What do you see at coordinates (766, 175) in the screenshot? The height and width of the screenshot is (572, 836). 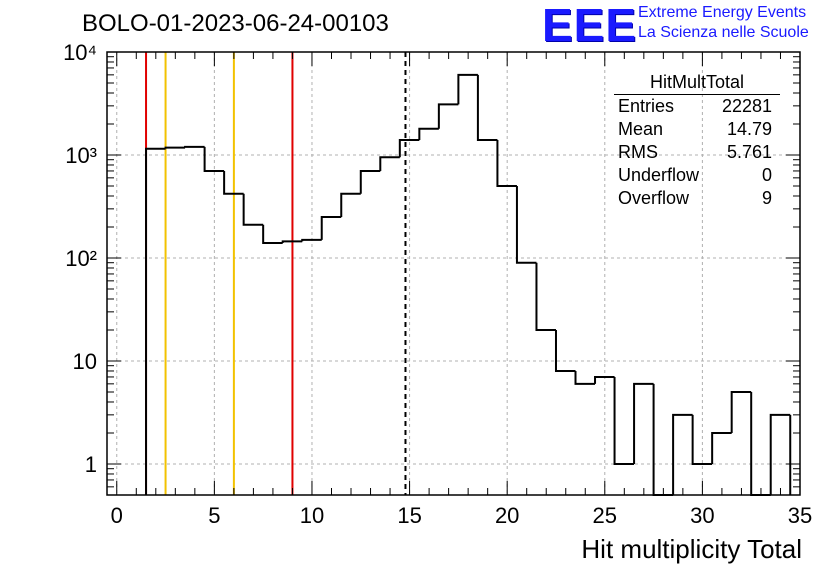 I see `stats-value: 0` at bounding box center [766, 175].